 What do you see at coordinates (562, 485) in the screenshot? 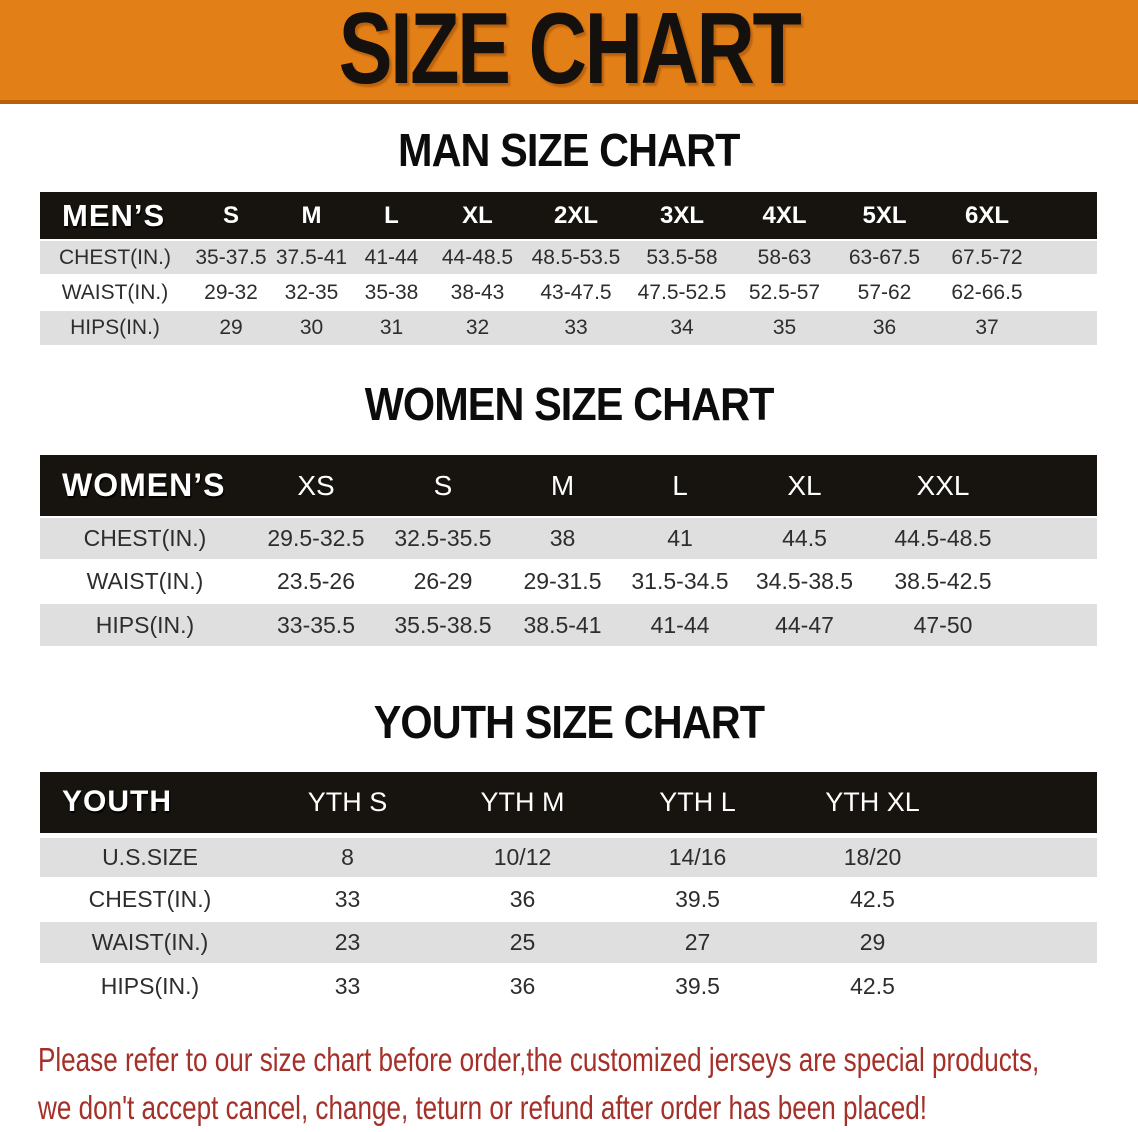
I see `column-header: M` at bounding box center [562, 485].